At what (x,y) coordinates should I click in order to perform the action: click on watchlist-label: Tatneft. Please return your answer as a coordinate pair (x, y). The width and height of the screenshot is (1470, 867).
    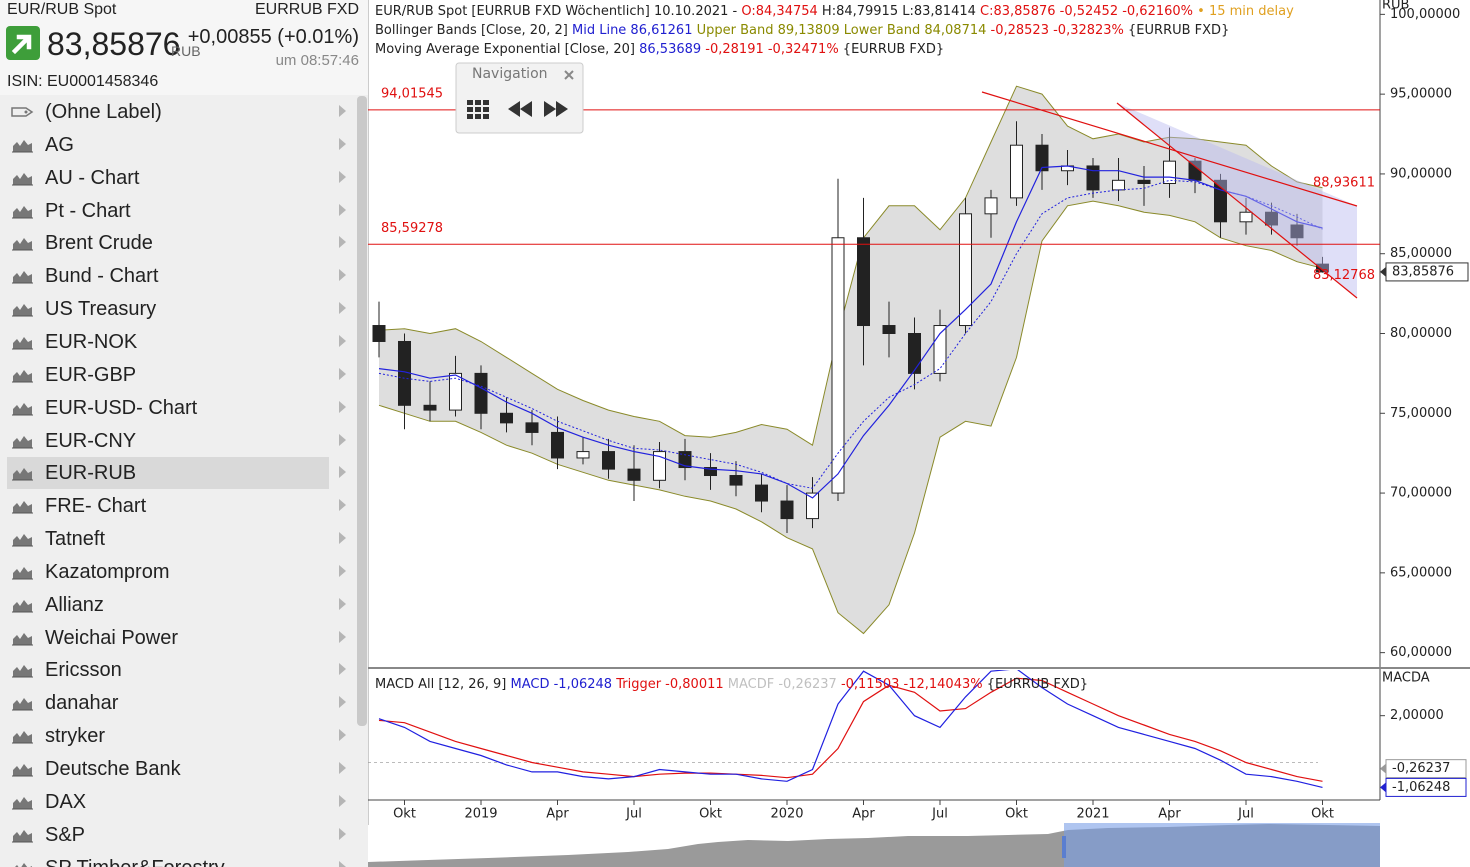
    Looking at the image, I should click on (75, 539).